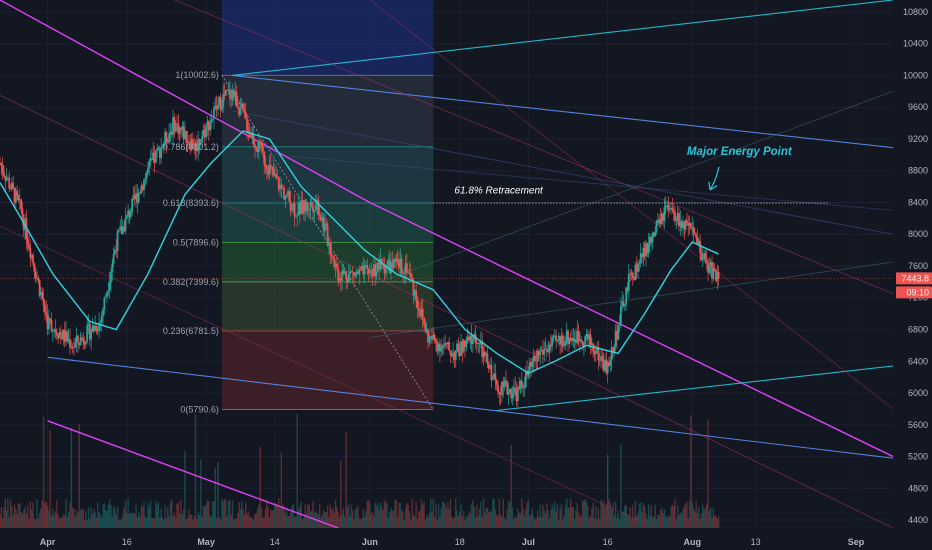  Describe the element at coordinates (740, 152) in the screenshot. I see `energy-point-label: Major Energy Point` at that location.